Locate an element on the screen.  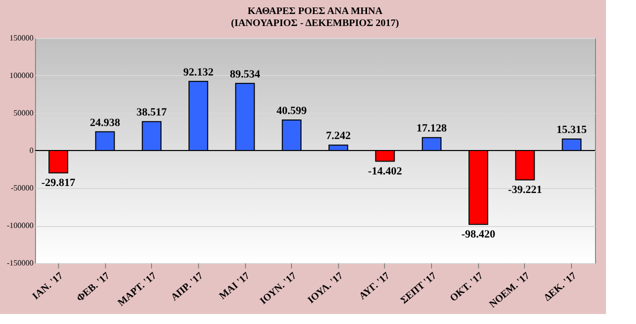
data-label: 24.938 is located at coordinates (105, 122).